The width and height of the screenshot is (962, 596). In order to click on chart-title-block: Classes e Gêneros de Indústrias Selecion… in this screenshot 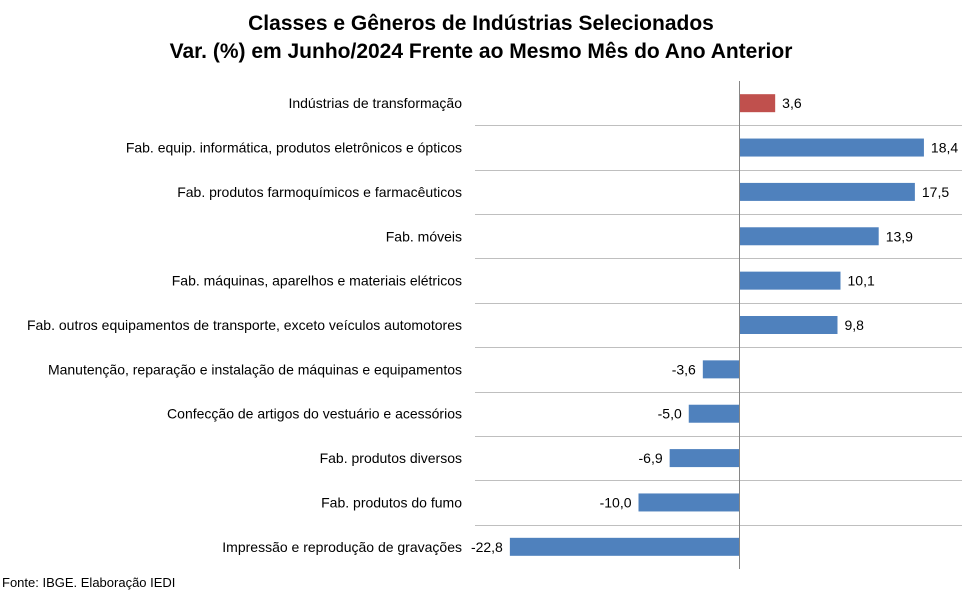, I will do `click(481, 38)`.